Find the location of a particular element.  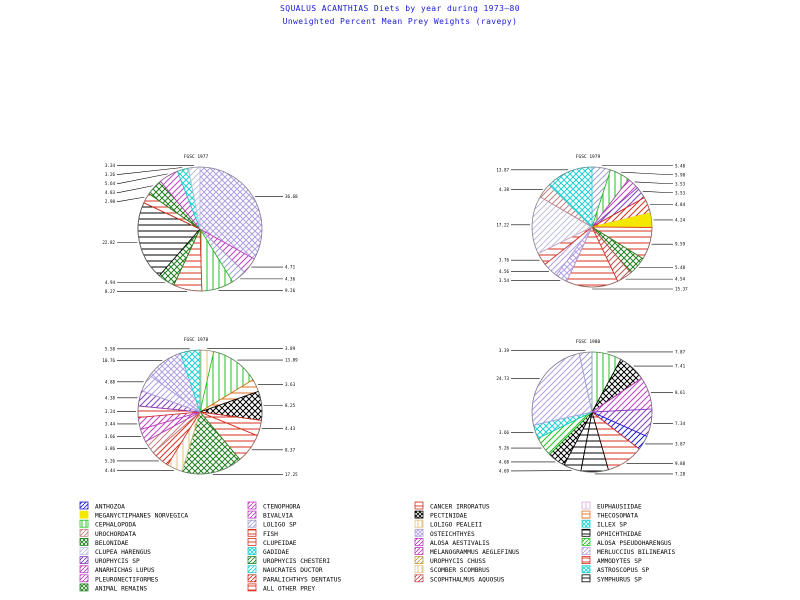

data-label: 9.59 is located at coordinates (680, 244).